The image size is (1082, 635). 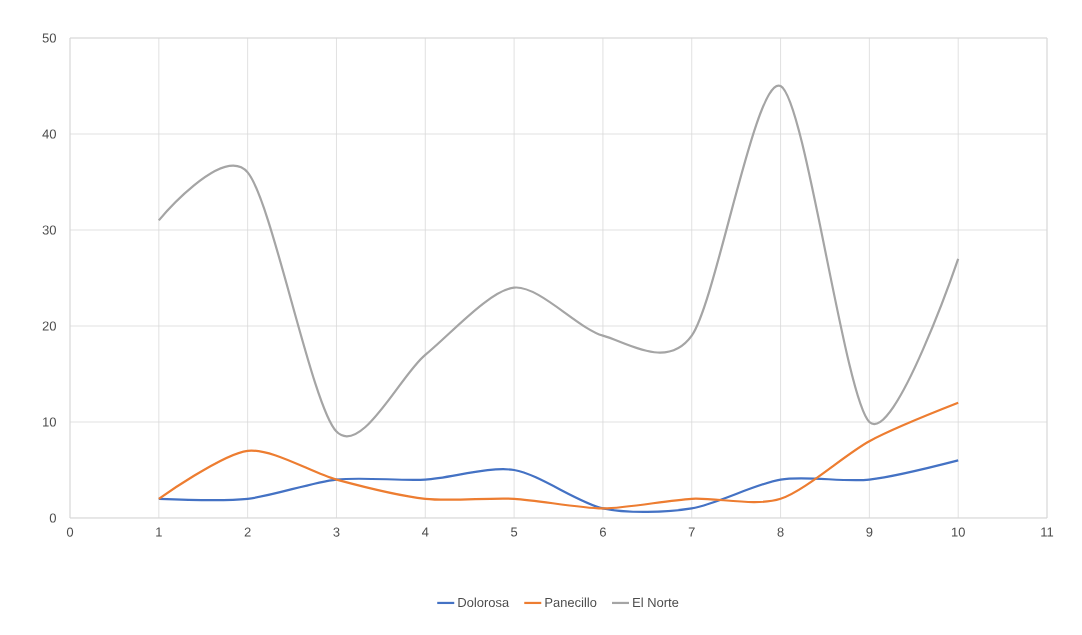 I want to click on y-tick-label: 40, so click(x=49, y=134).